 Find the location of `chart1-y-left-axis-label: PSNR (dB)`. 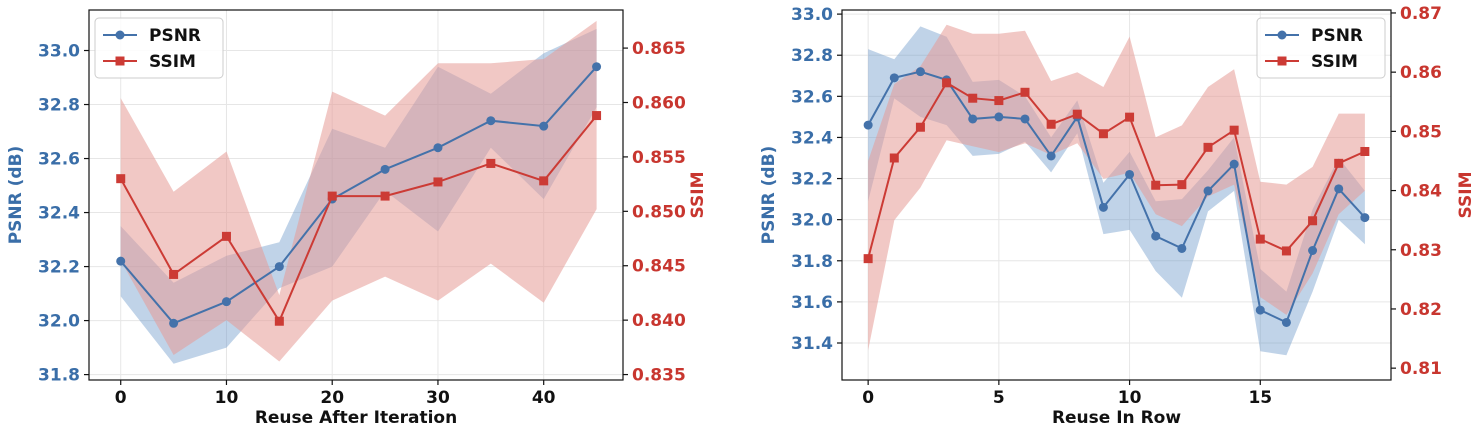

chart1-y-left-axis-label: PSNR (dB) is located at coordinates (16, 195).